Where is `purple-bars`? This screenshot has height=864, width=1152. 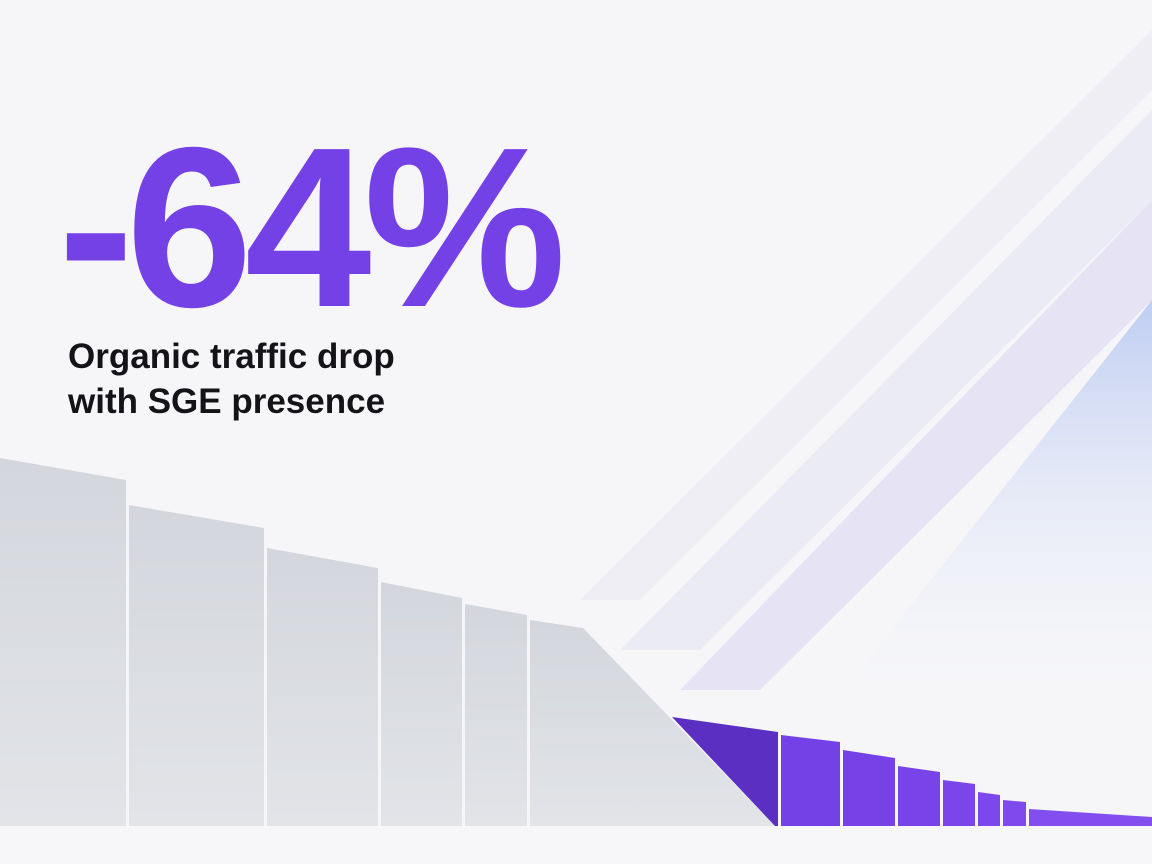 purple-bars is located at coordinates (912, 771).